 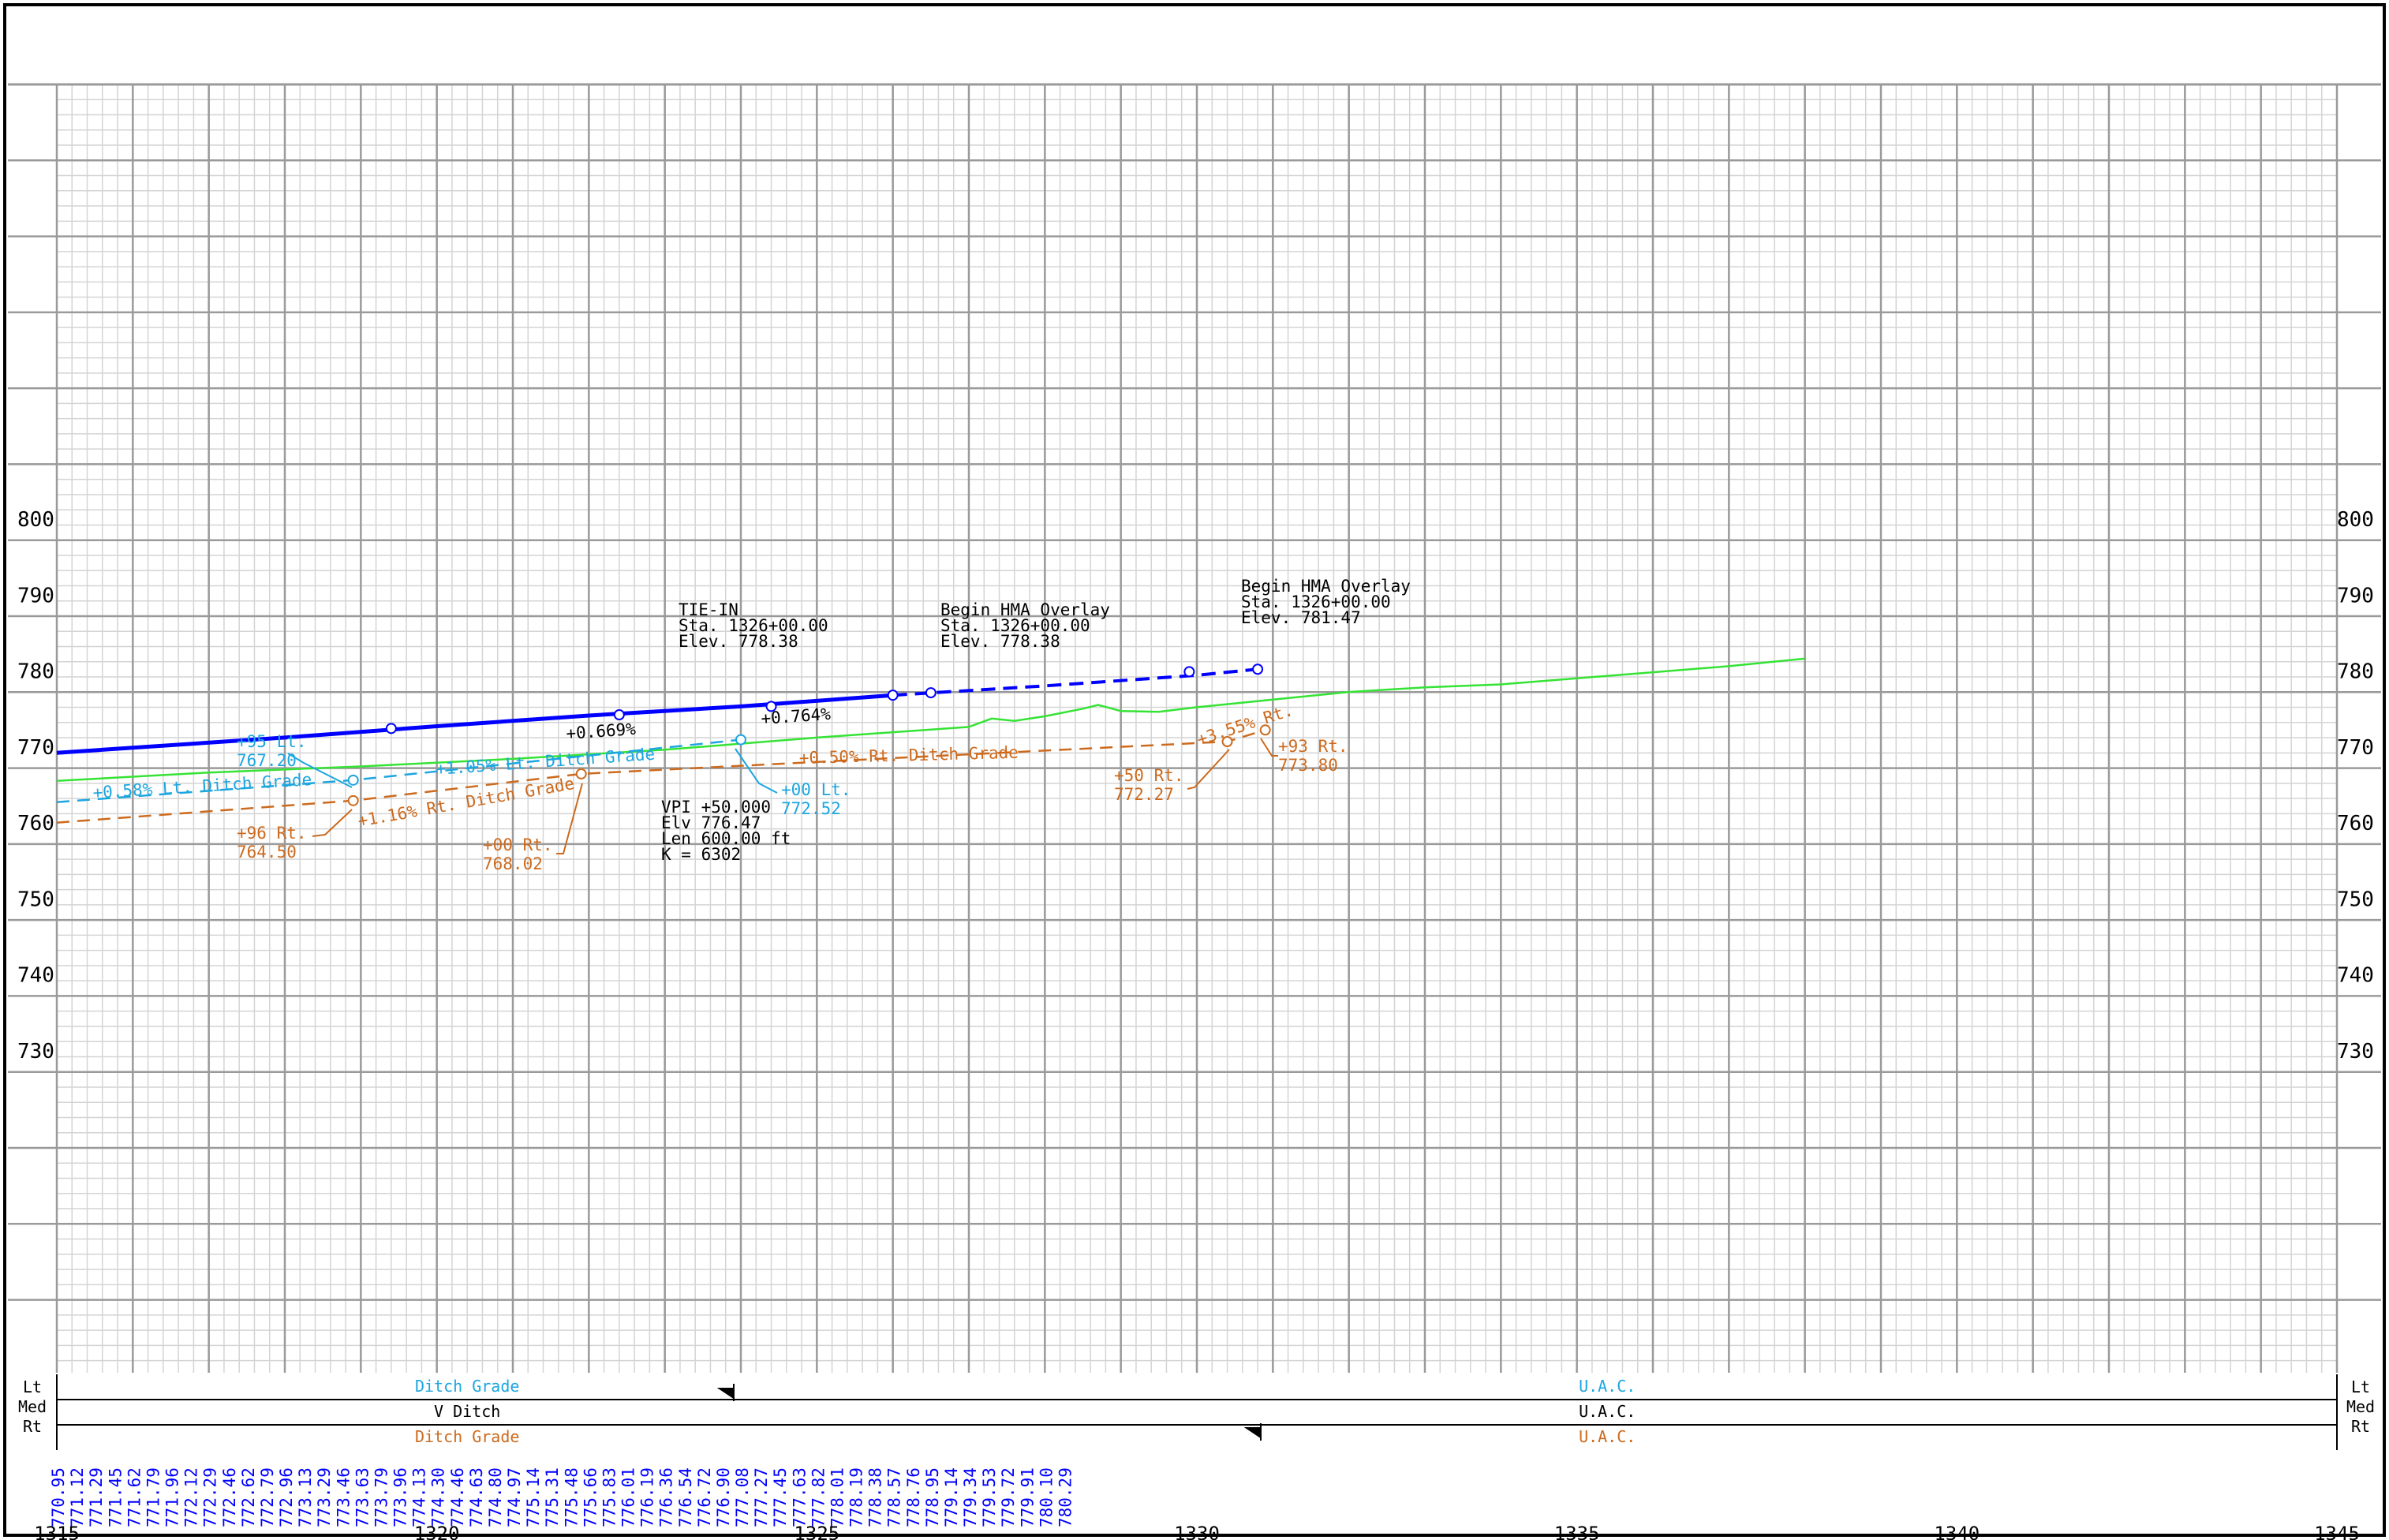 I want to click on y-tick-label-left: 750, so click(x=35, y=899).